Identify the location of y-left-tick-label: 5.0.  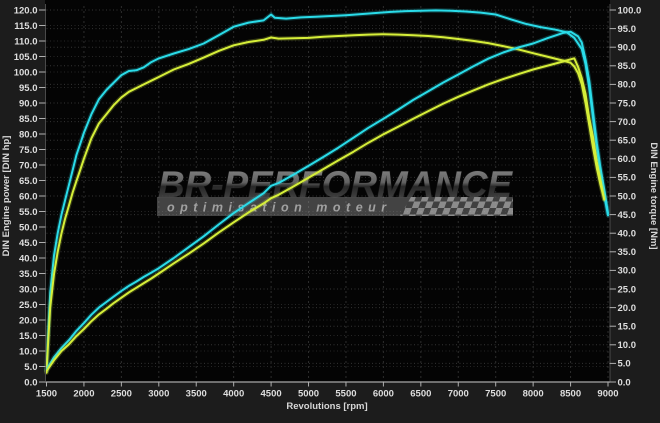
(30, 367).